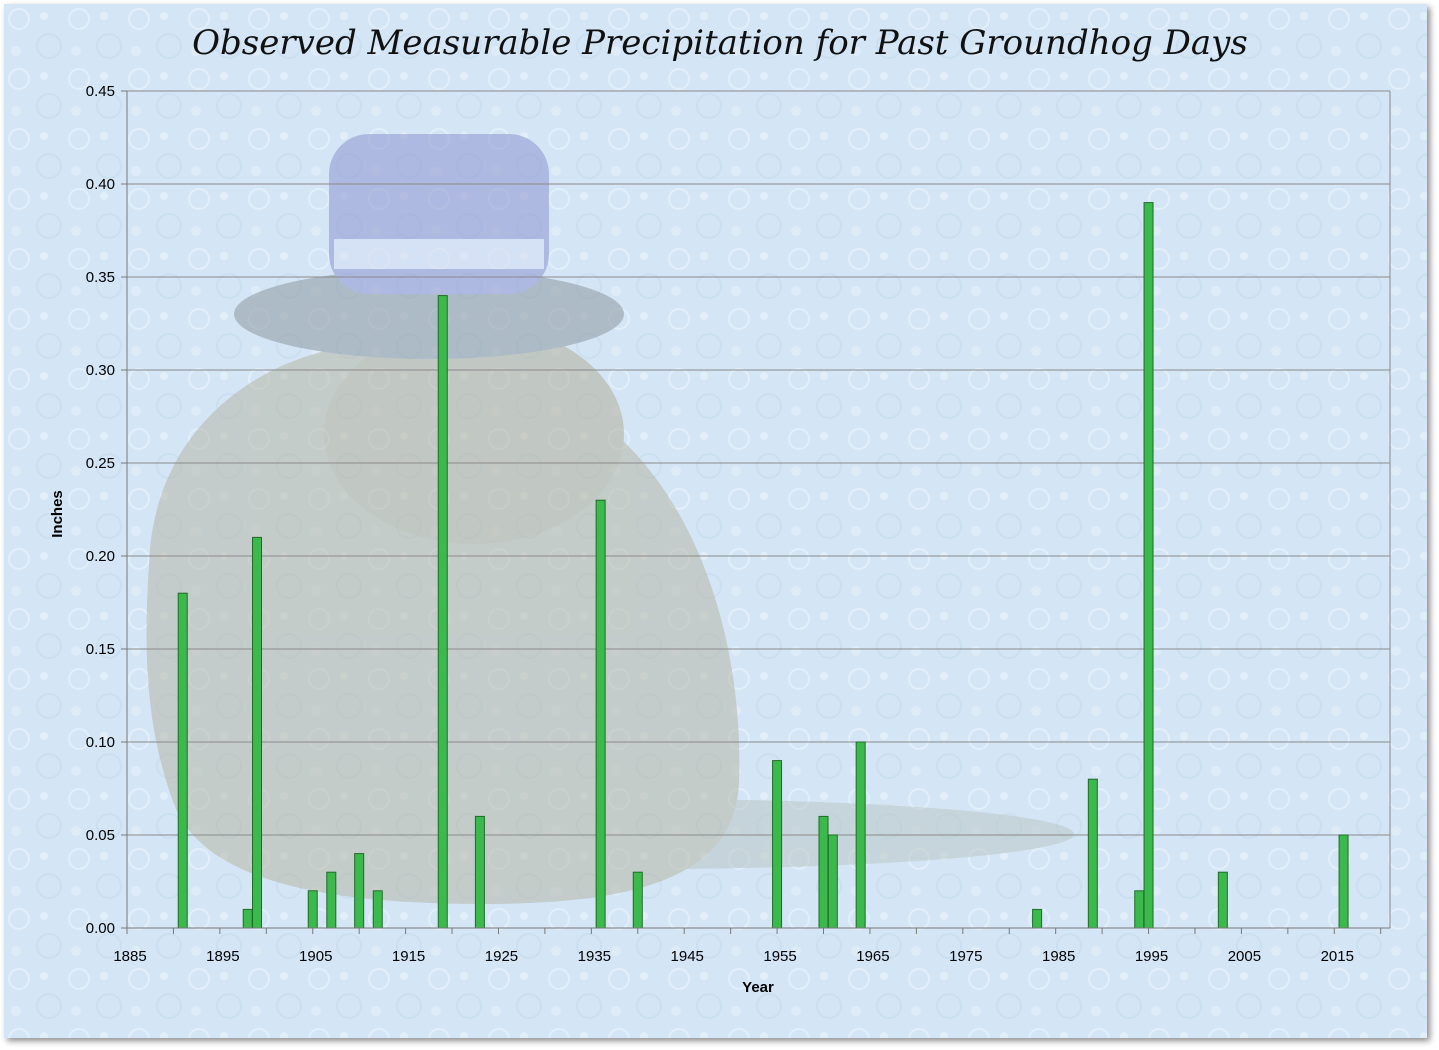 This screenshot has height=1050, width=1439. What do you see at coordinates (637, 900) in the screenshot?
I see `bar-1940` at bounding box center [637, 900].